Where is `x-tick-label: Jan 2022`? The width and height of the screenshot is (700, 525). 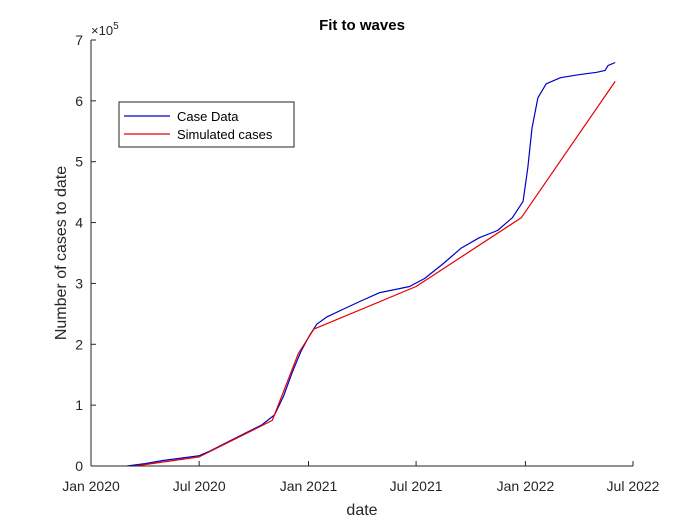
x-tick-label: Jan 2022 is located at coordinates (526, 486).